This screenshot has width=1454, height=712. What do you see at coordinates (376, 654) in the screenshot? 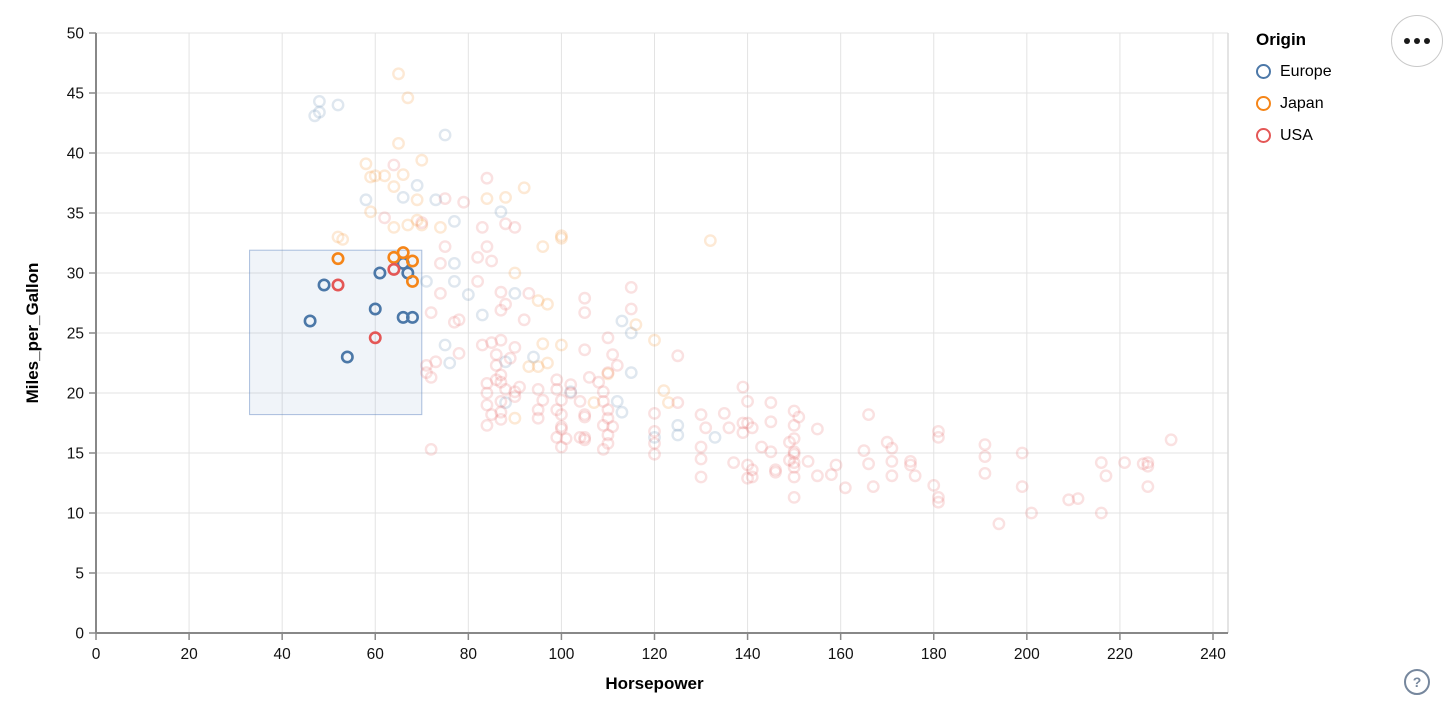
I see `x-tick-label: 60` at bounding box center [376, 654].